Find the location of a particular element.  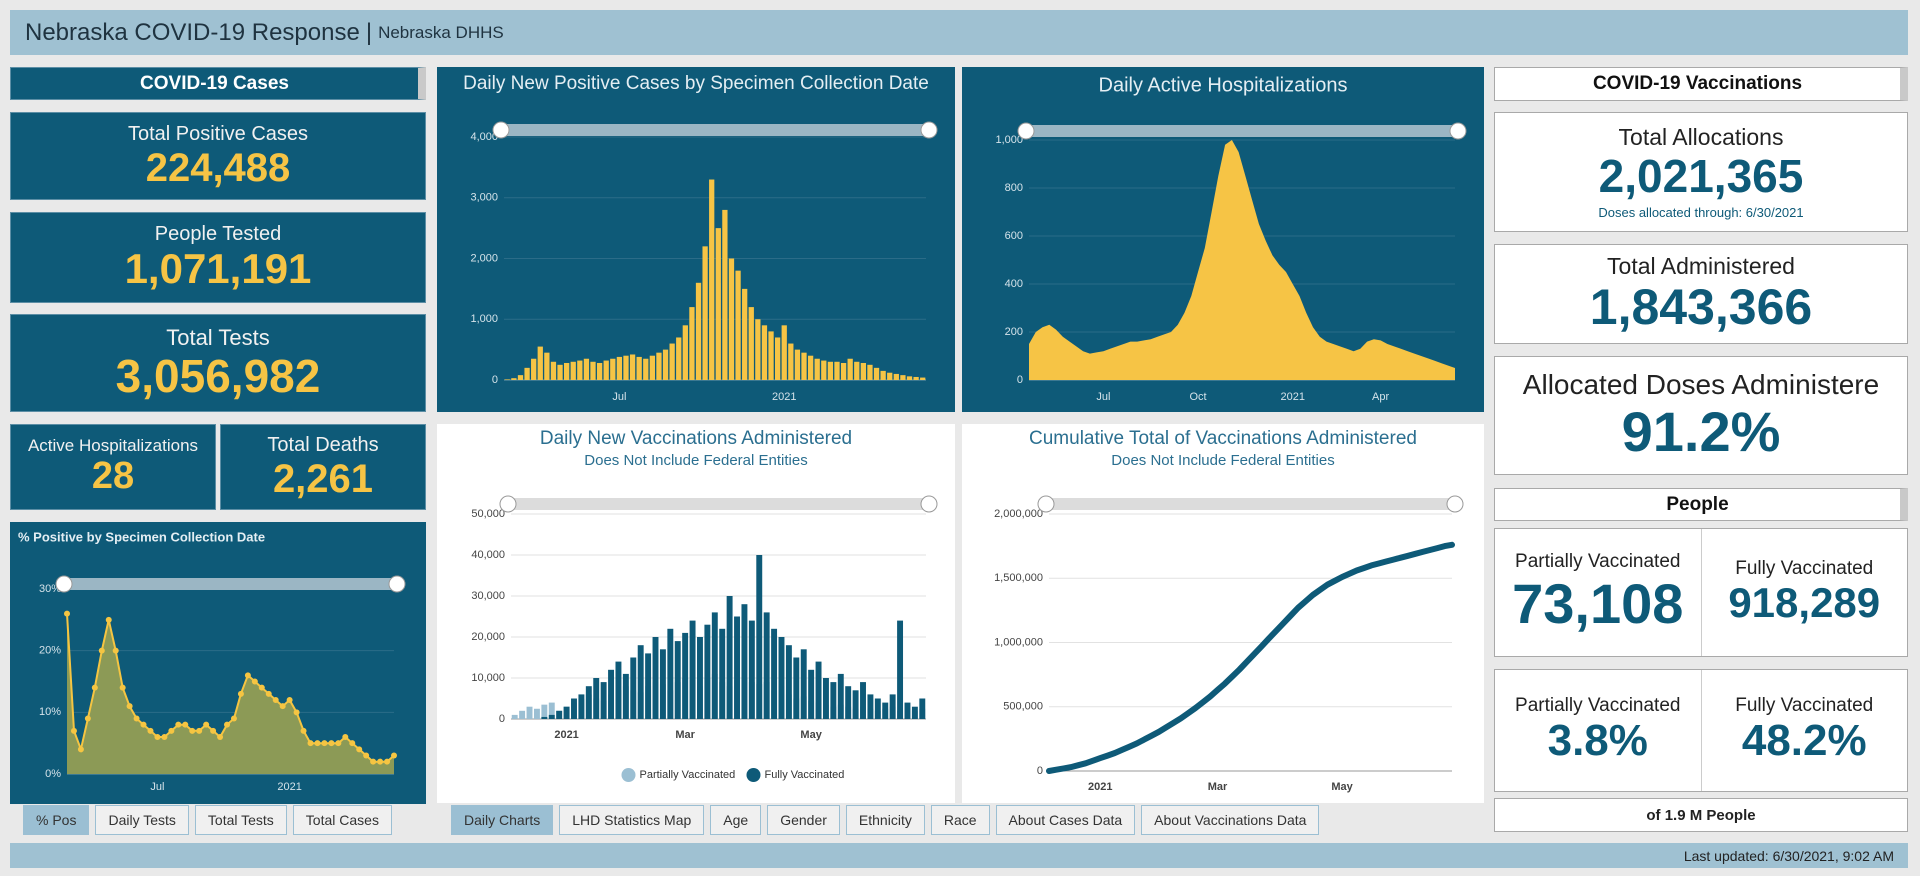

tab: % Pos is located at coordinates (56, 820).